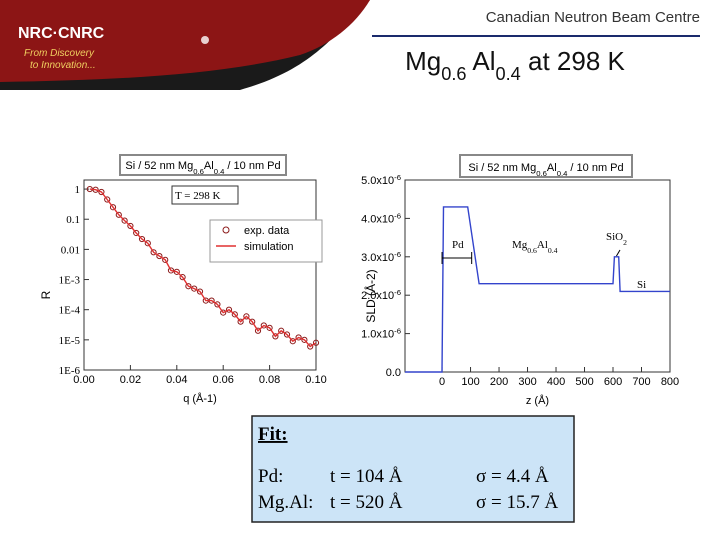 The image size is (720, 545). I want to click on annotation: T = 298 K, so click(197, 196).